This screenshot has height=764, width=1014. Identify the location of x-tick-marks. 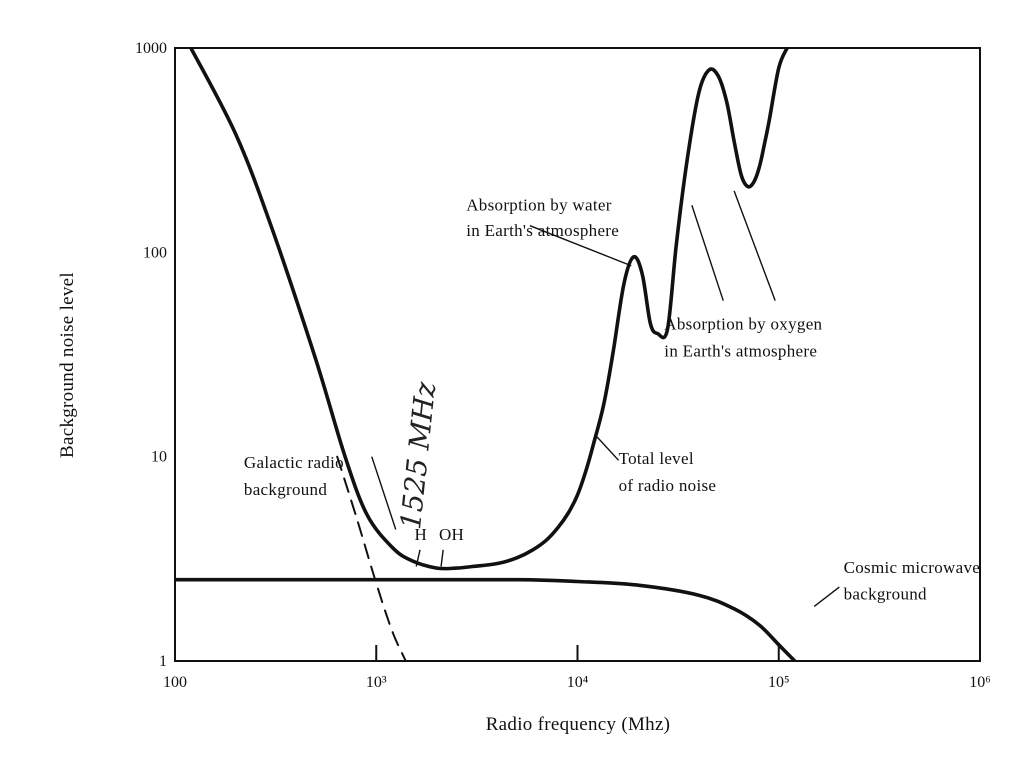
(577, 653).